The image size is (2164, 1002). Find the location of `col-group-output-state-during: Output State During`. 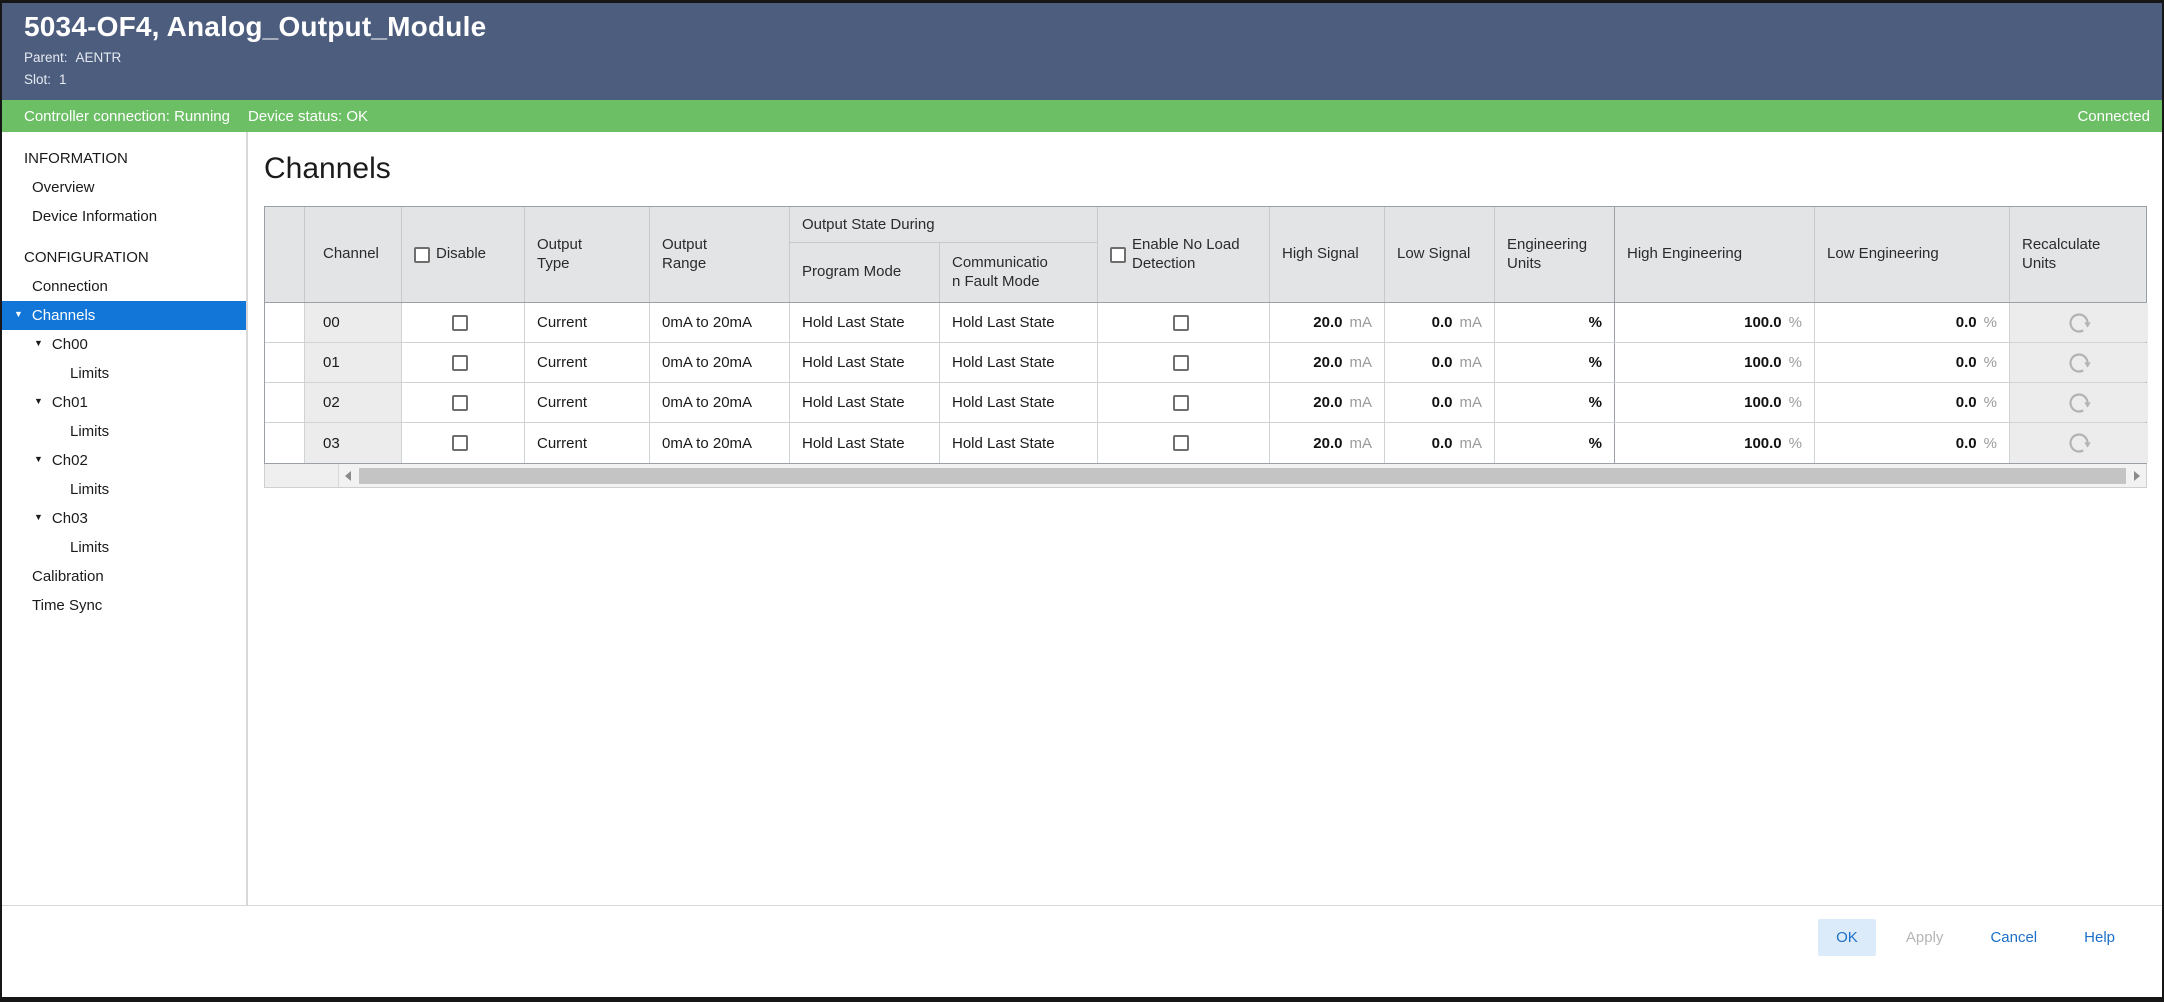

col-group-output-state-during: Output State During is located at coordinates (944, 225).